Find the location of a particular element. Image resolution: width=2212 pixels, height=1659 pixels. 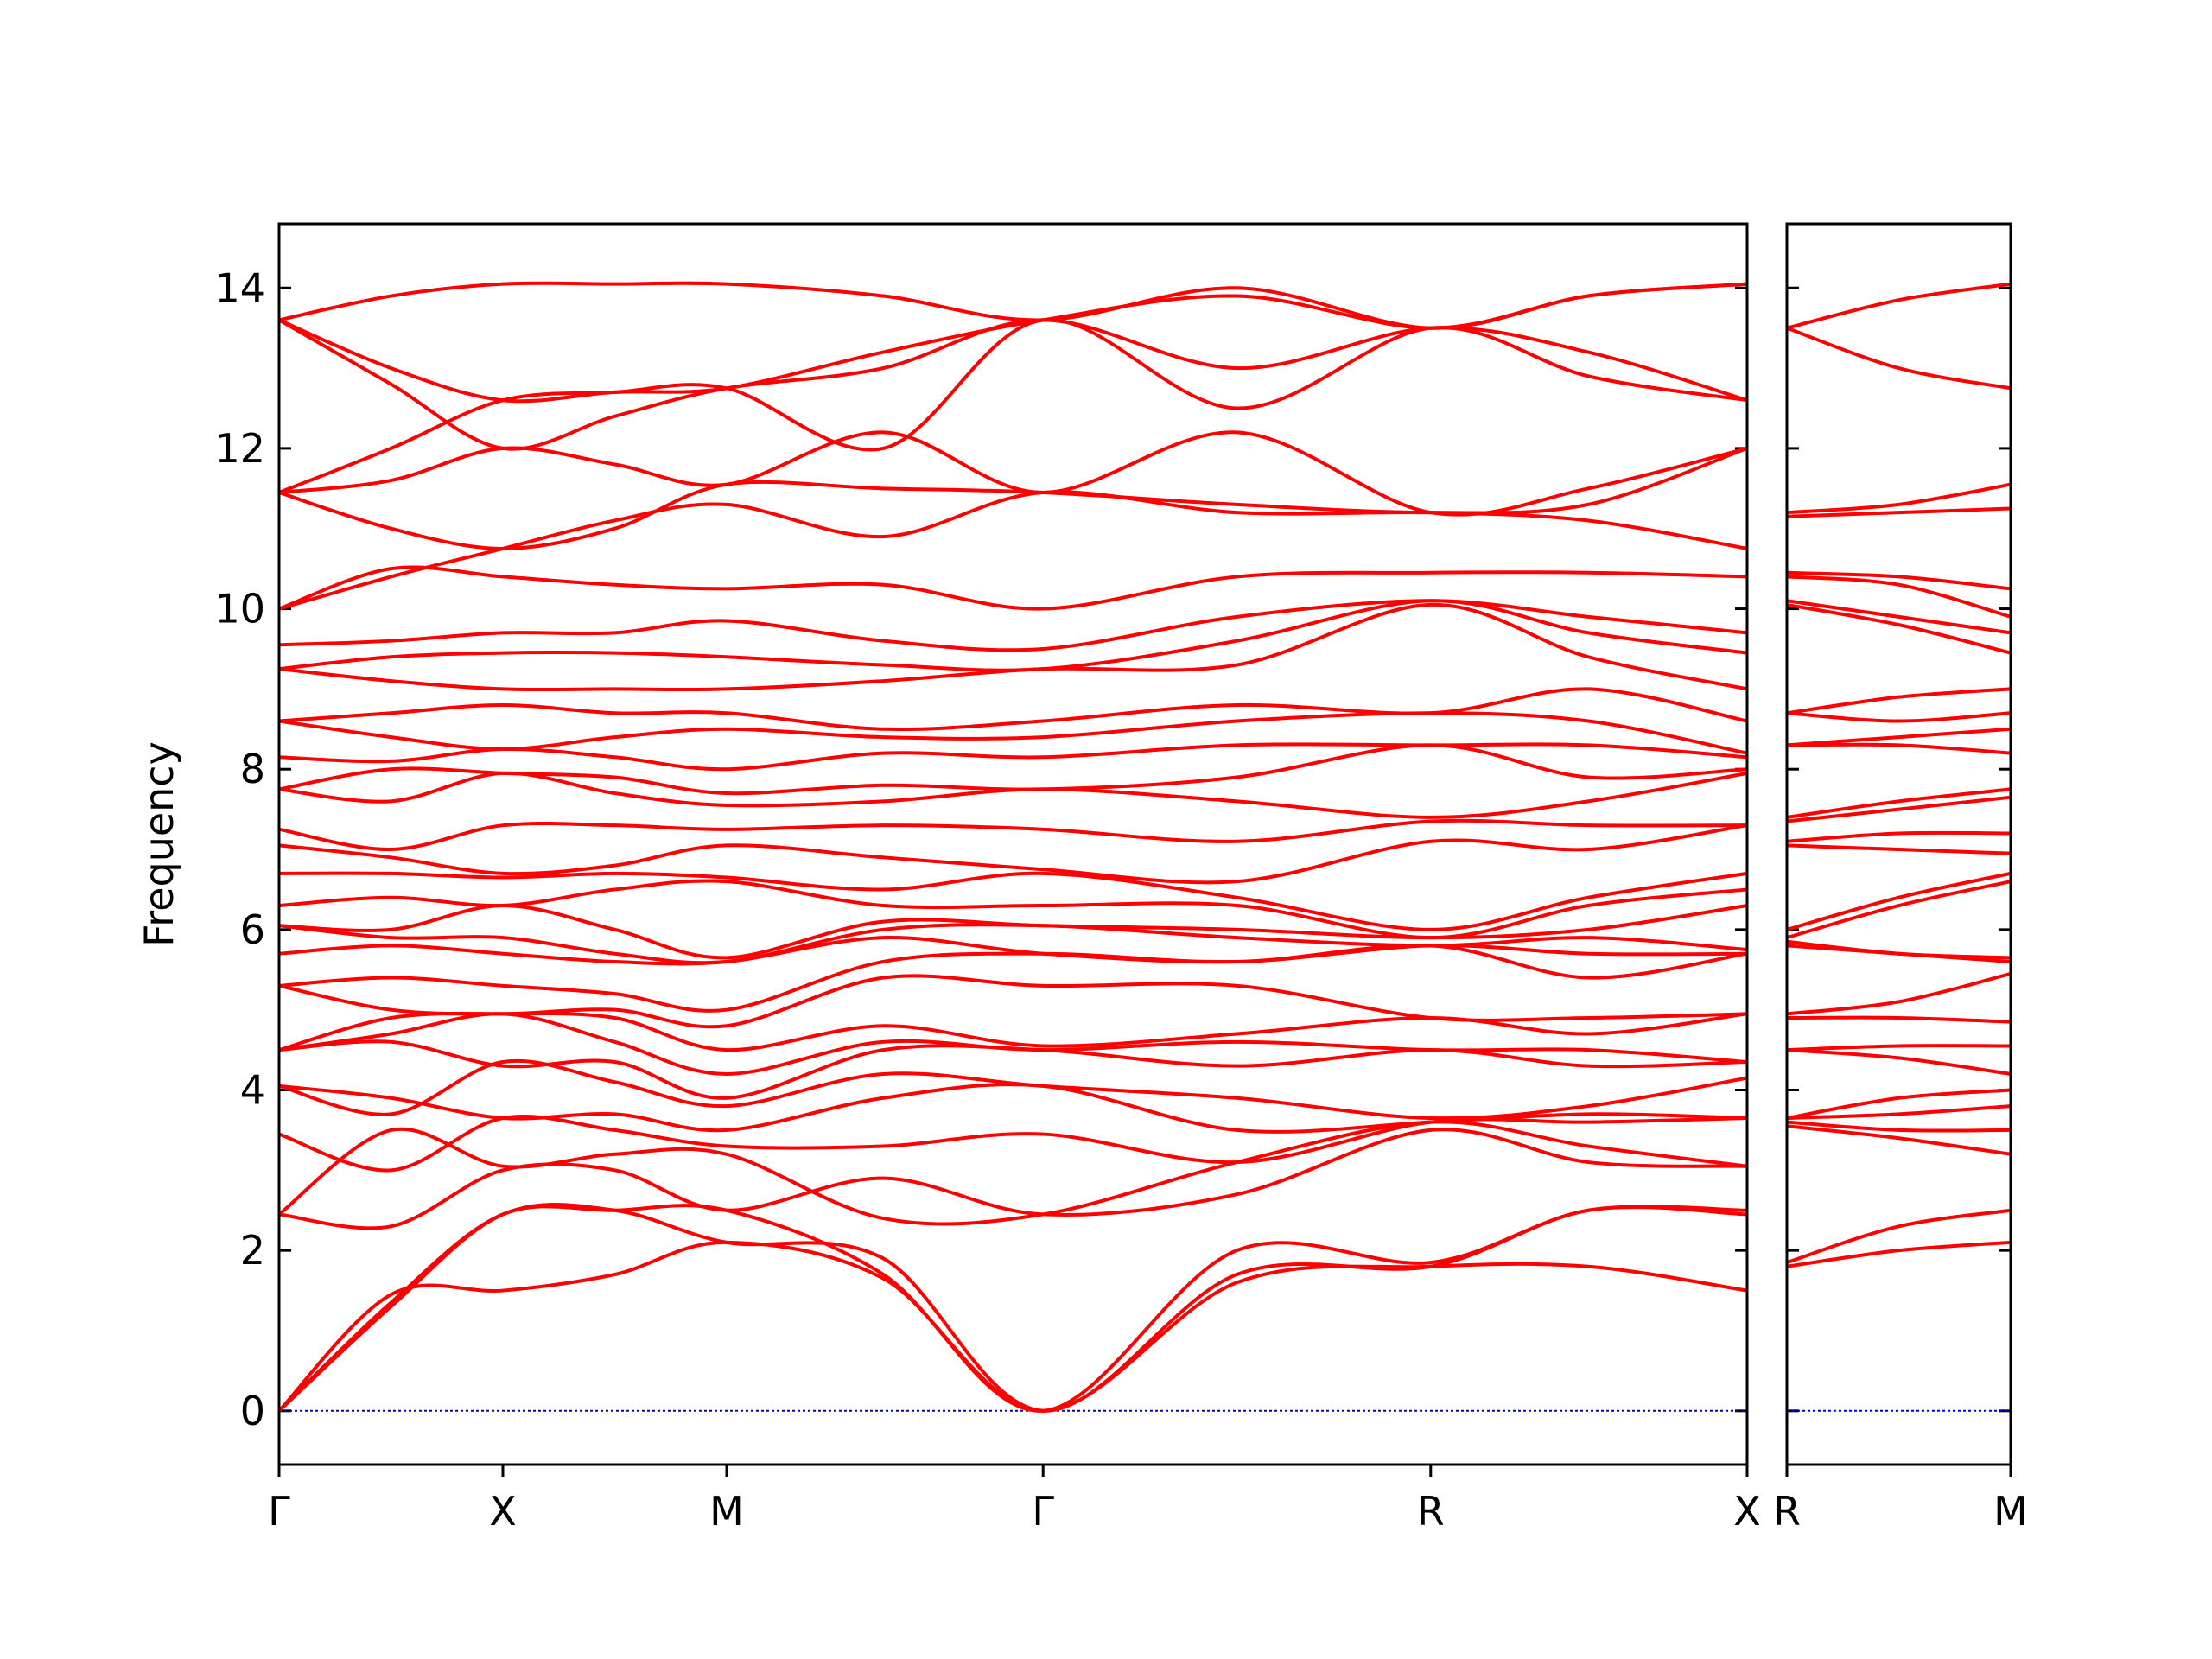

y-tick-label: 6 is located at coordinates (252, 929).